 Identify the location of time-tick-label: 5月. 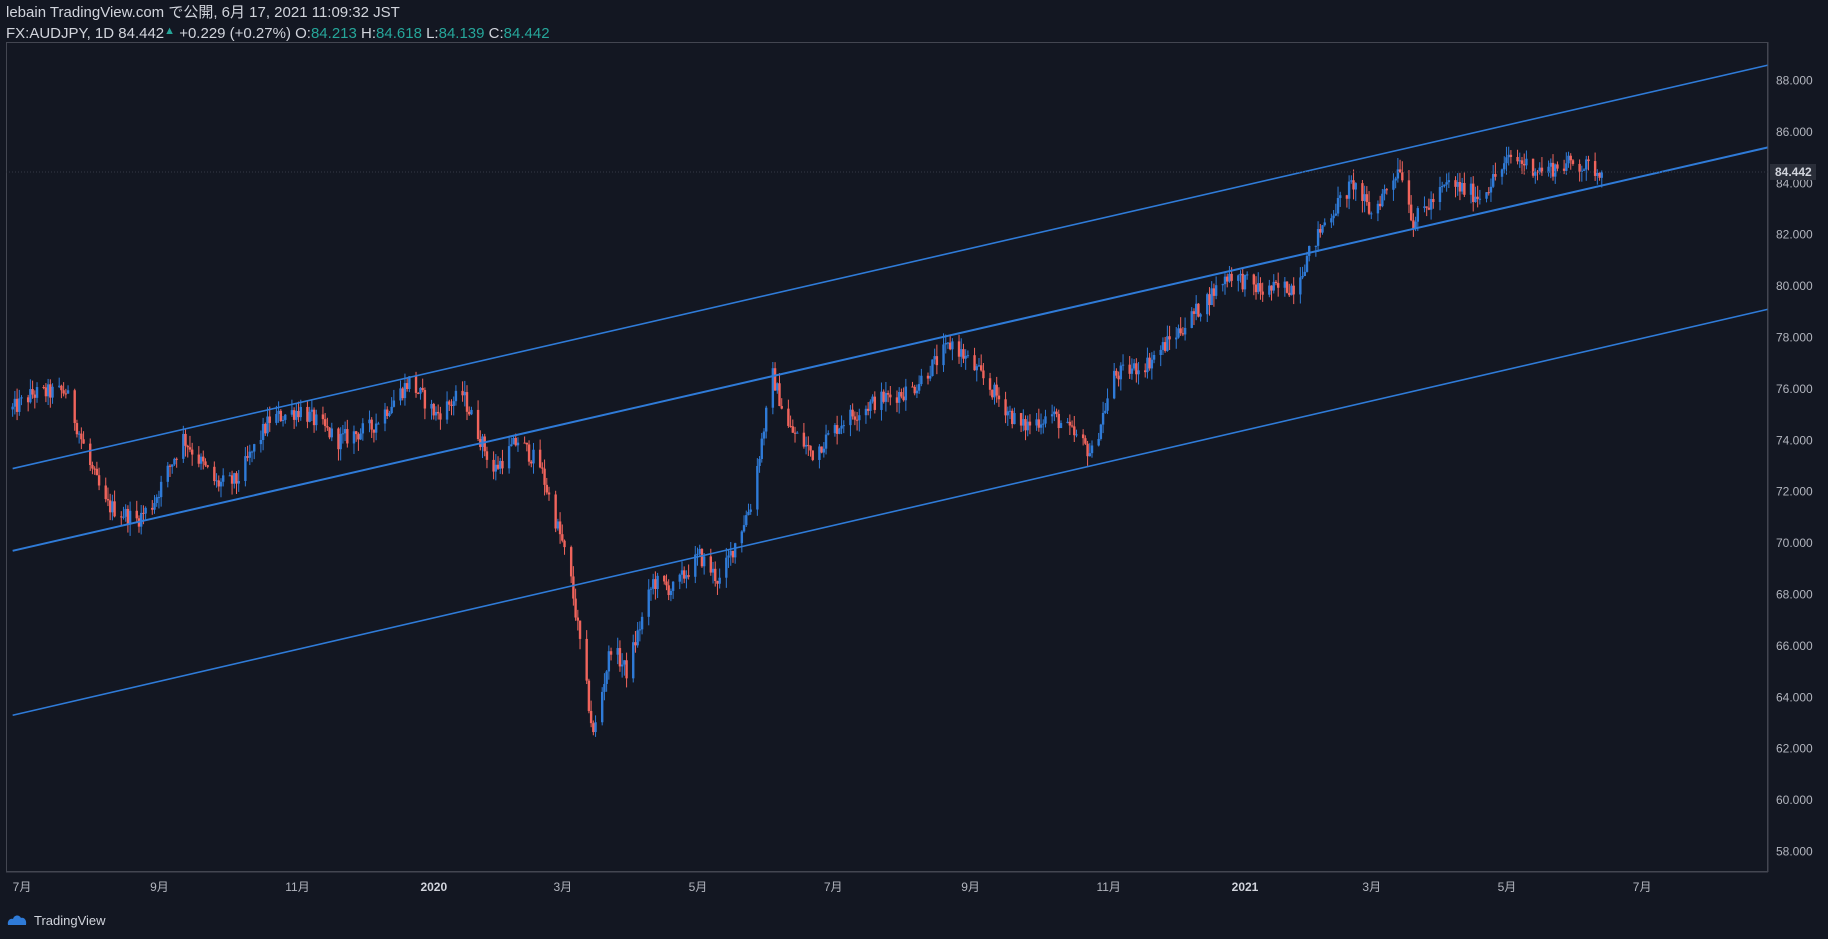
(1507, 887).